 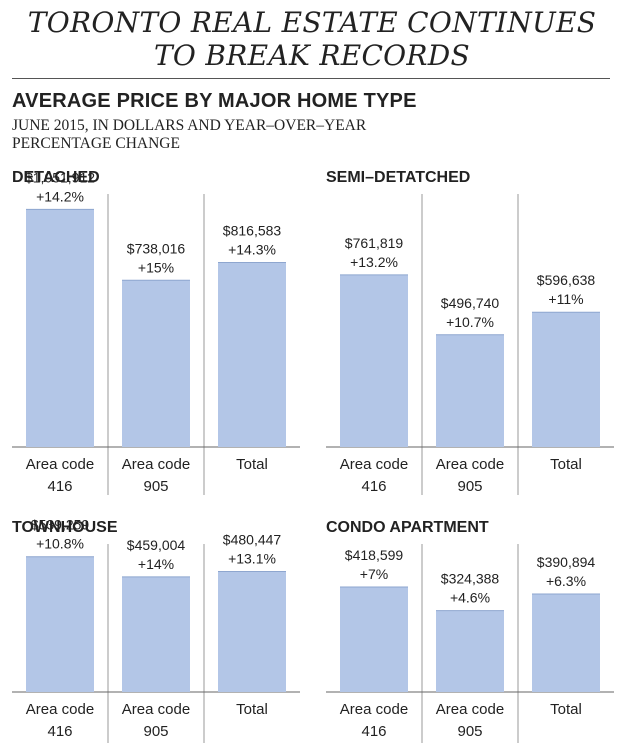 I want to click on change-label: +14%, so click(x=156, y=564).